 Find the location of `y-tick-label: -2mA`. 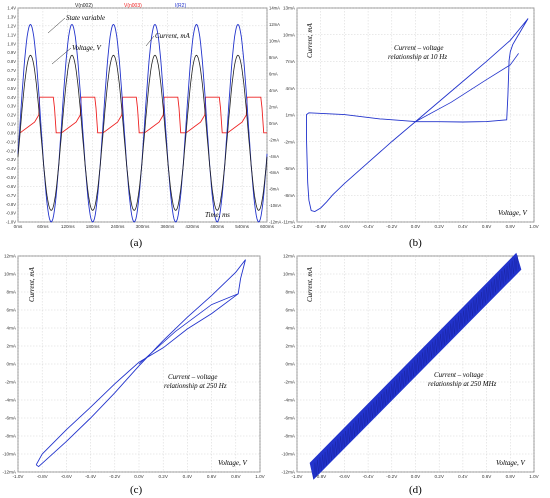

y-tick-label: -2mA is located at coordinates (290, 382).